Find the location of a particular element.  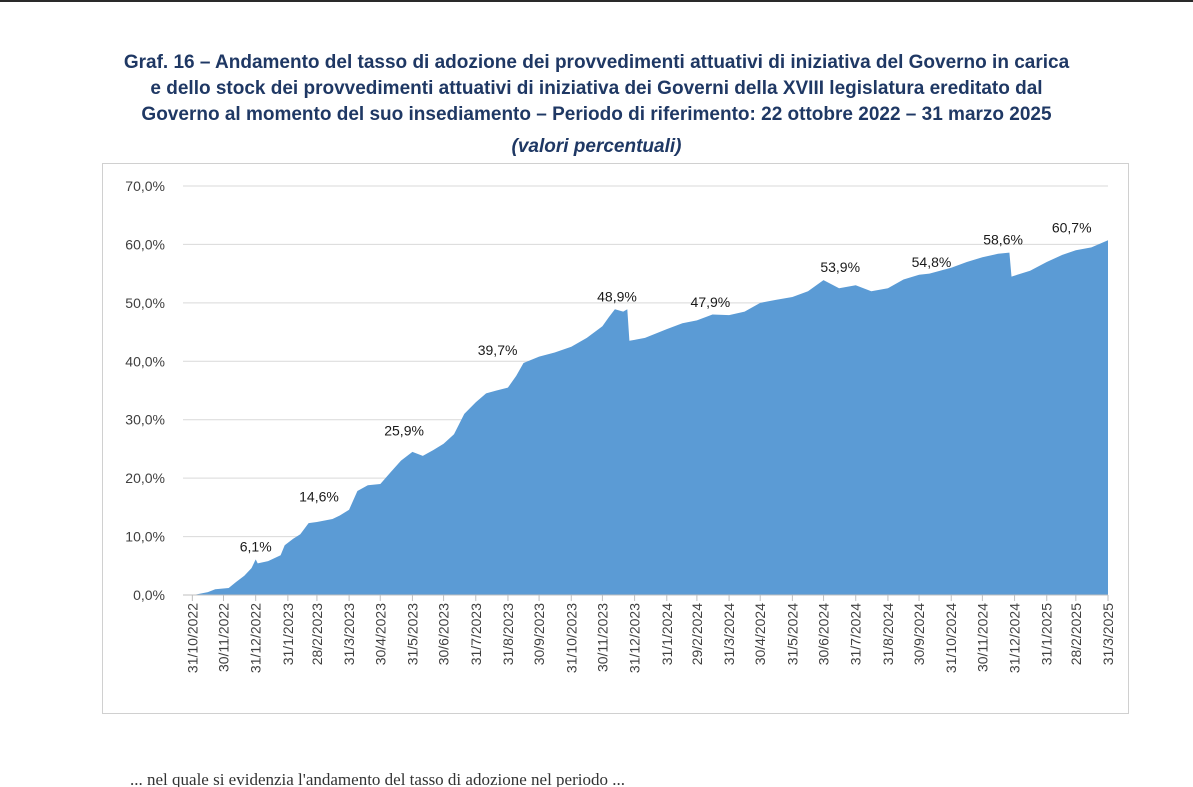

x-tick-label: 31/7/2024 is located at coordinates (856, 634).